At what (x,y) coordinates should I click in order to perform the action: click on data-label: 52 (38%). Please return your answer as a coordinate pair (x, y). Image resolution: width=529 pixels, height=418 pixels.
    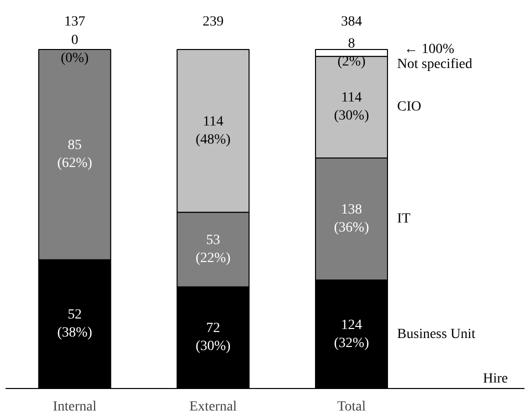
    Looking at the image, I should click on (75, 324).